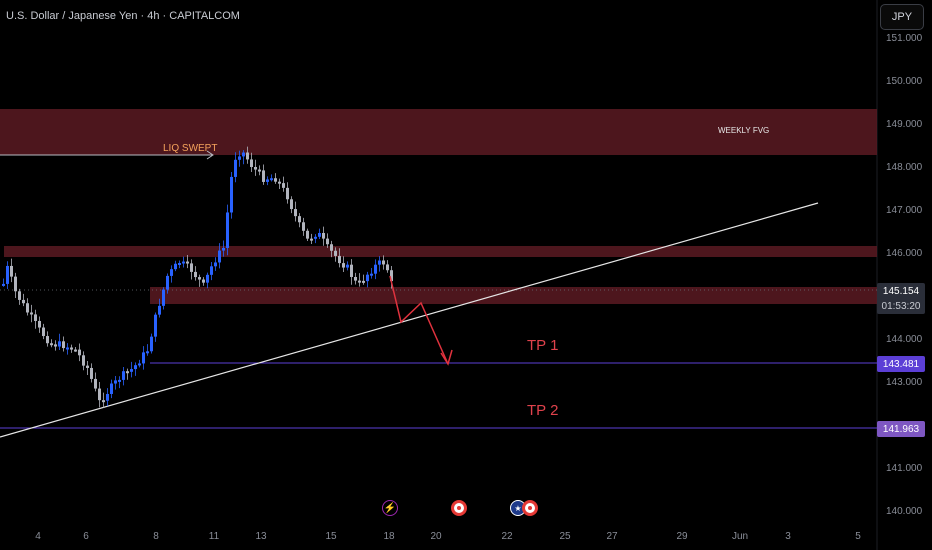 The height and width of the screenshot is (550, 932). What do you see at coordinates (904, 382) in the screenshot?
I see `price-label: 143.000` at bounding box center [904, 382].